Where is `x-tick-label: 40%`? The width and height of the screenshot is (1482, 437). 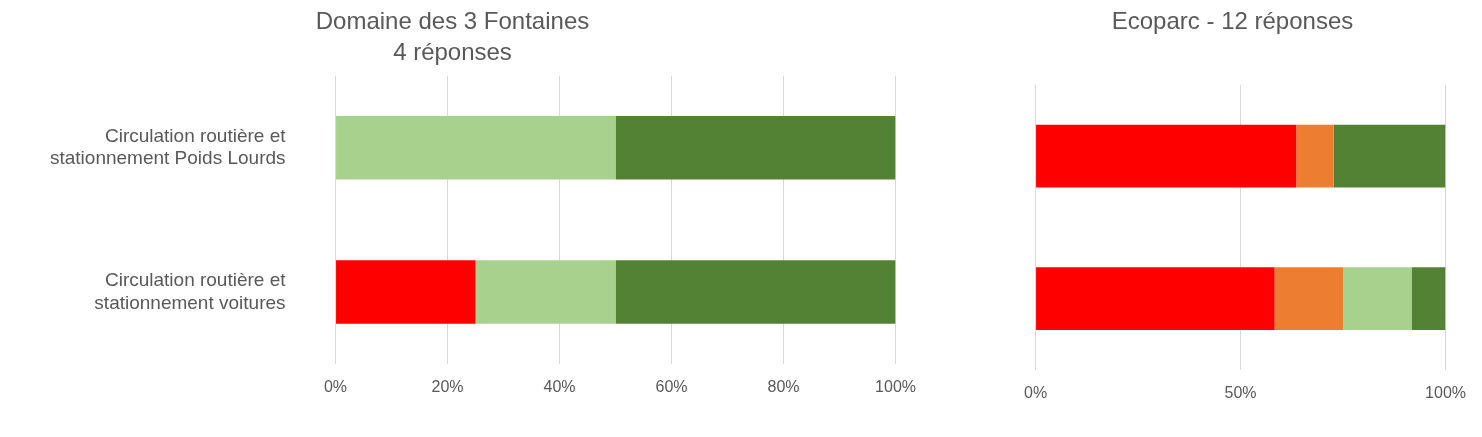
x-tick-label: 40% is located at coordinates (559, 387).